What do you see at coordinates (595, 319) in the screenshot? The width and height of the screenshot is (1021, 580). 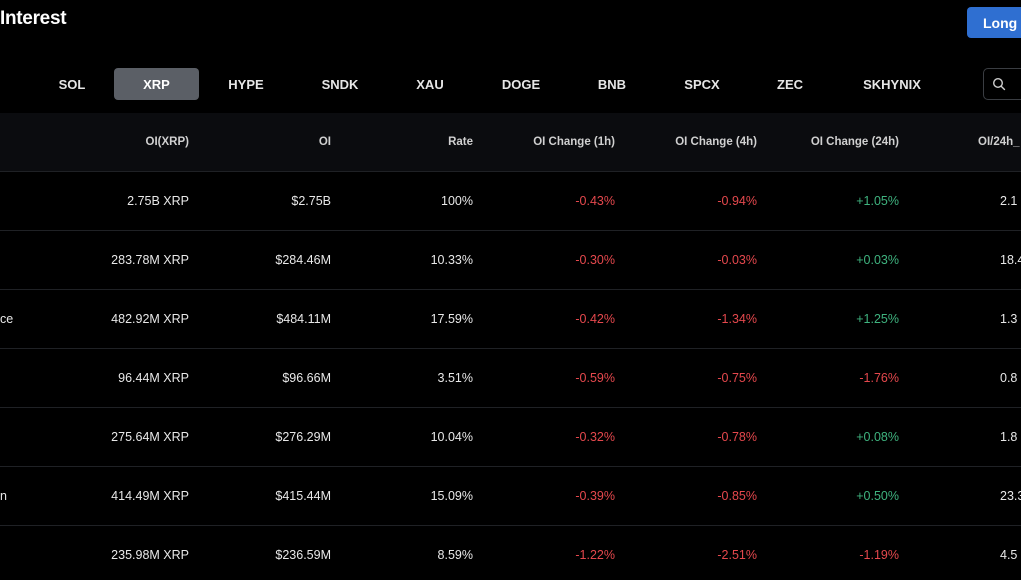 I see `oi-change-1h-value: -0.42%` at bounding box center [595, 319].